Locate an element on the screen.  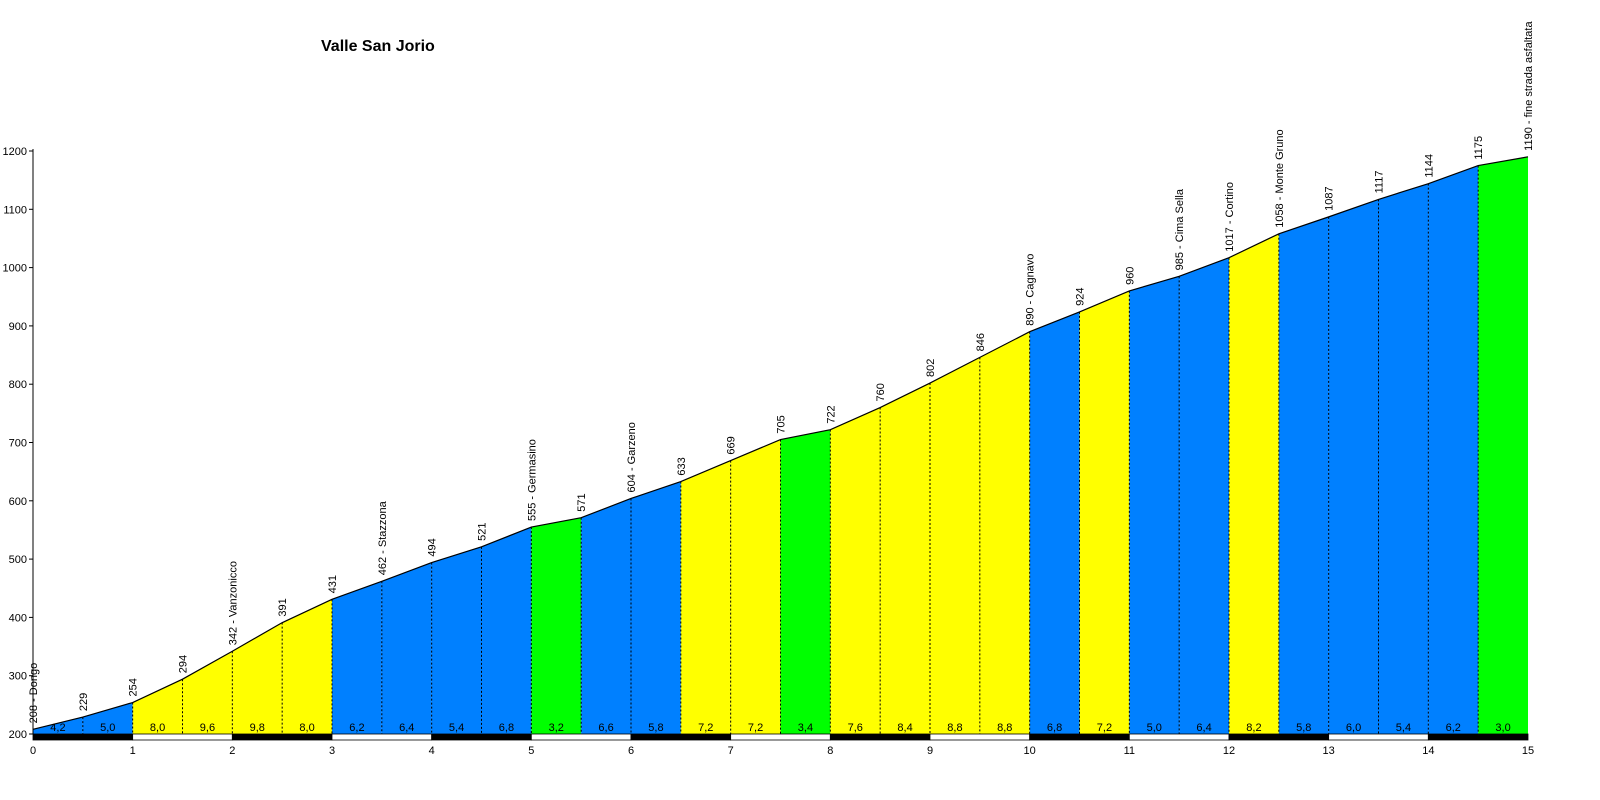
x-tick-label: 8 is located at coordinates (830, 751).